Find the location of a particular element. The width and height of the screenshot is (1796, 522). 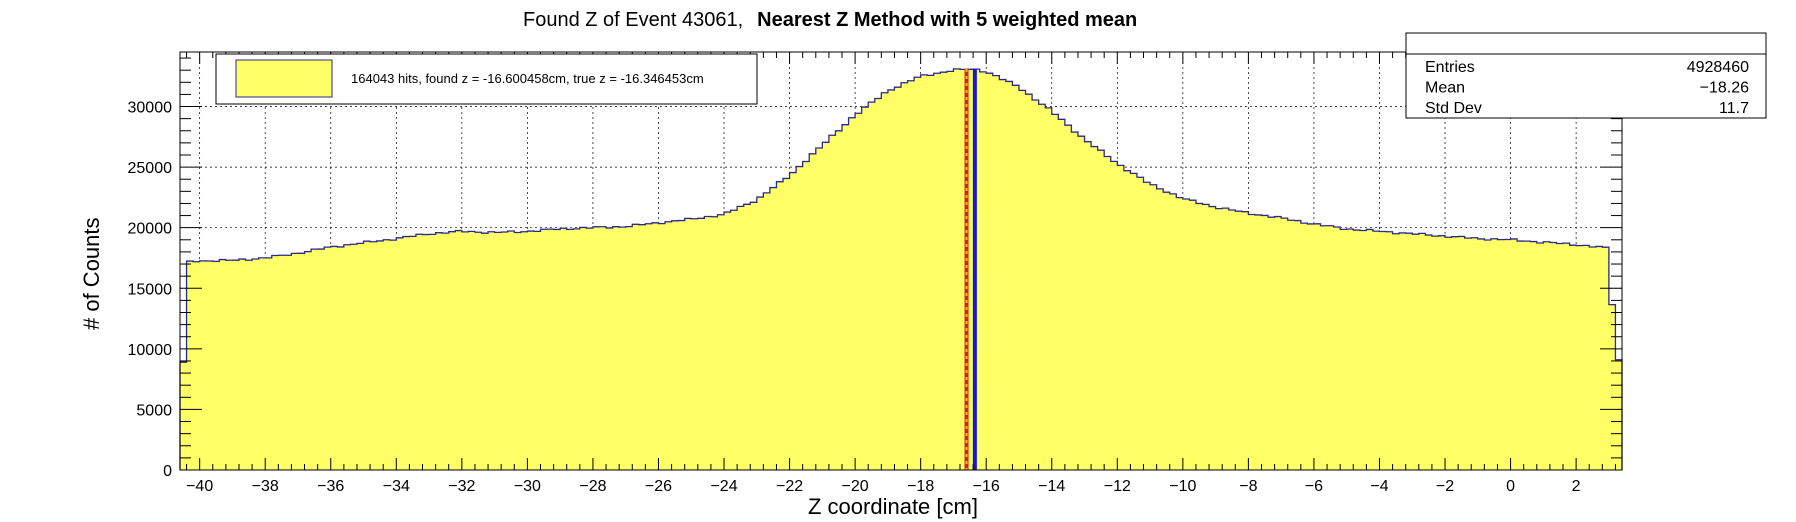

x-tick-label: −24 is located at coordinates (723, 486).